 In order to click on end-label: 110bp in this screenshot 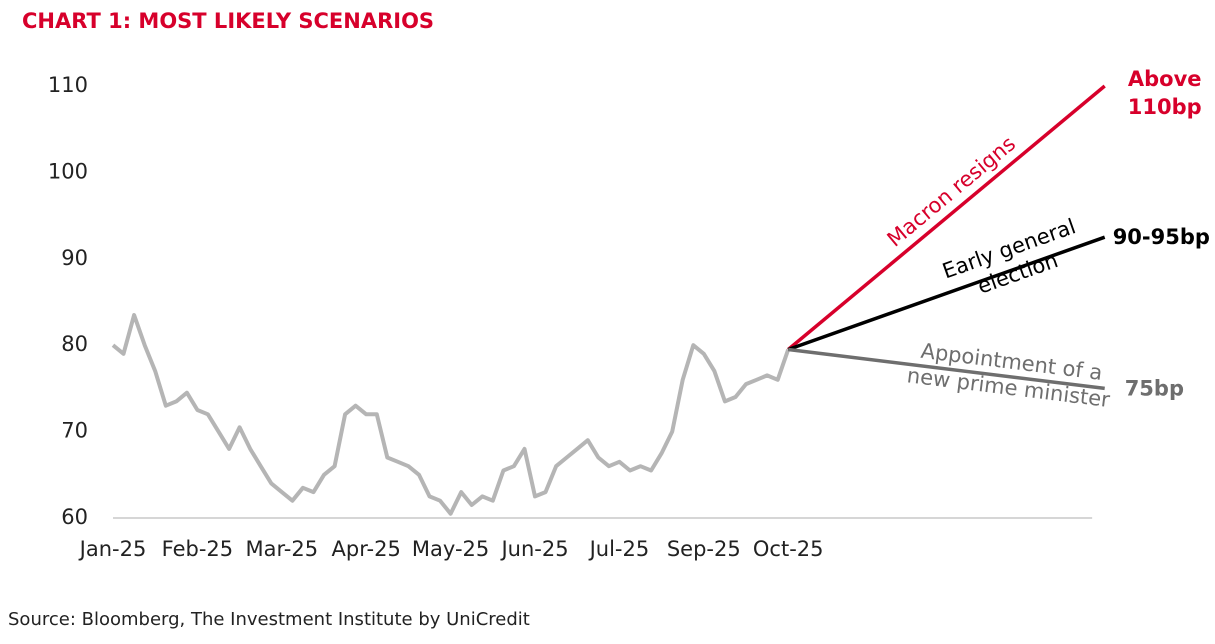, I will do `click(1165, 107)`.